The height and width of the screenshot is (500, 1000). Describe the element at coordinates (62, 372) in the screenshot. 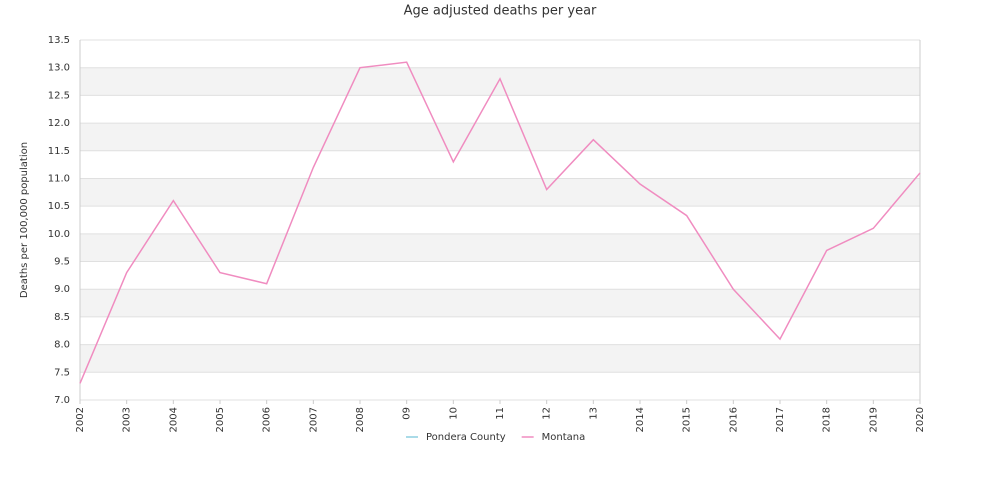

I see `y-tick-label: 7.5` at that location.